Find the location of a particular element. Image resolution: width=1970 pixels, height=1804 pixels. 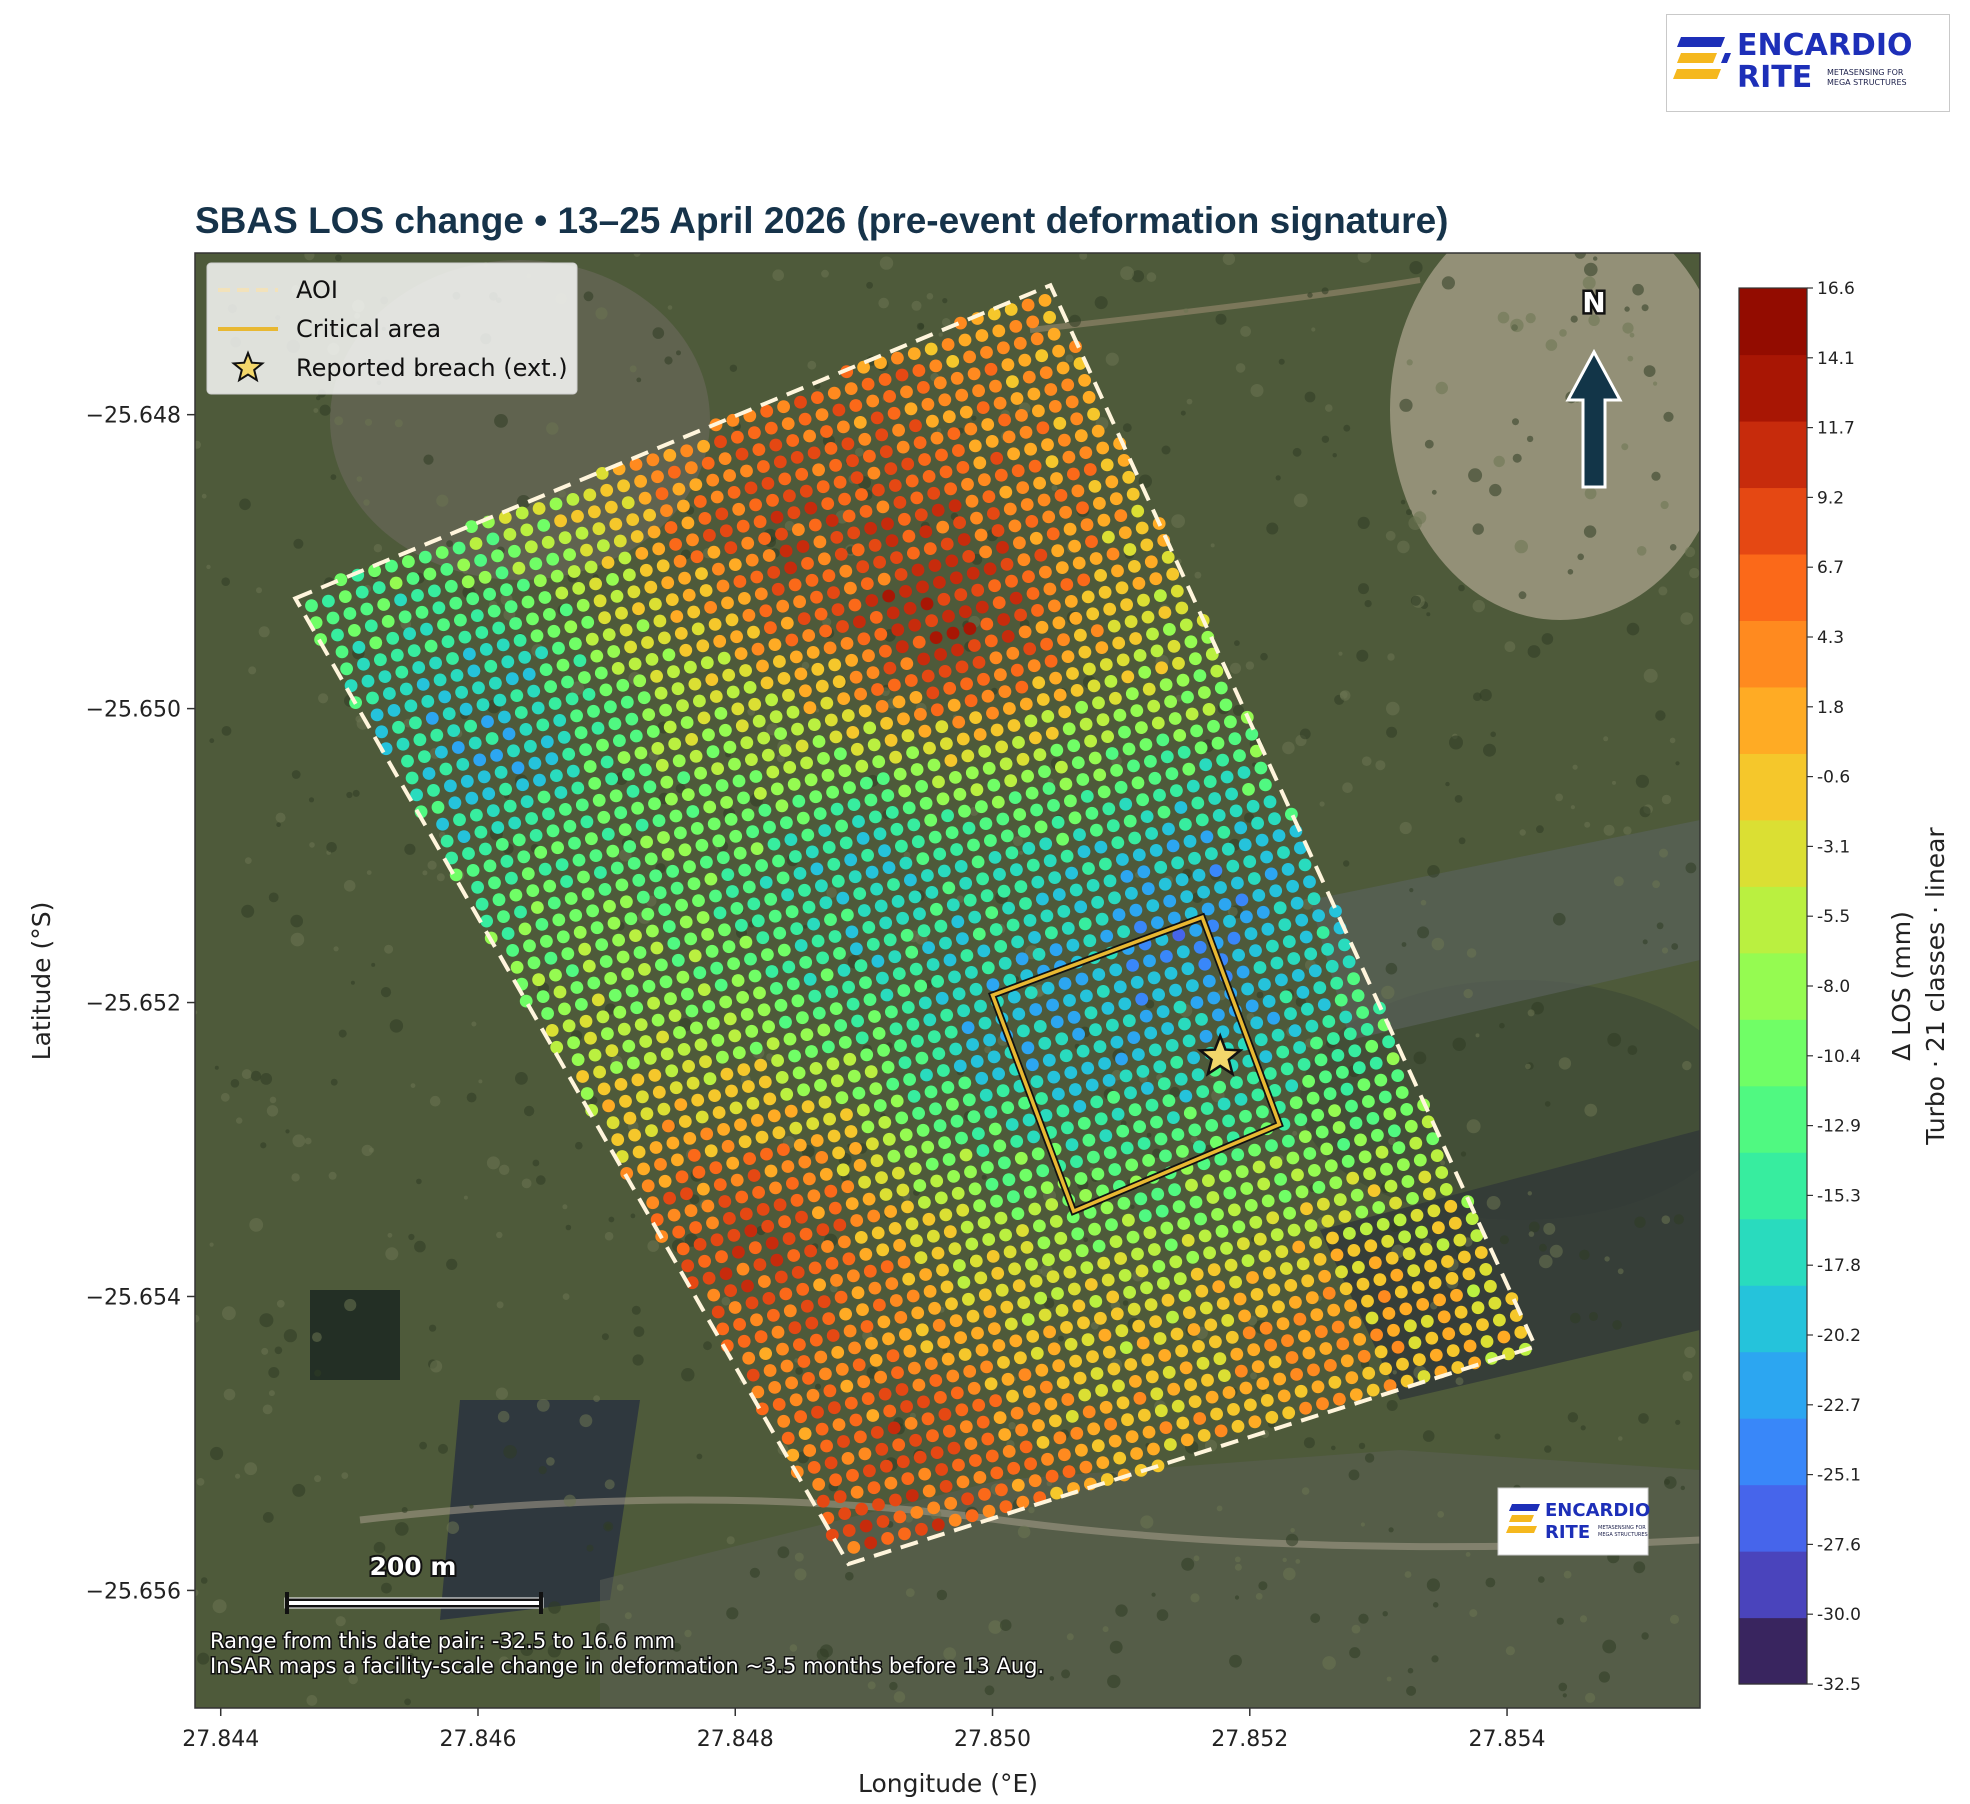

colorbar-tick-label: -30.0 is located at coordinates (1839, 1615).